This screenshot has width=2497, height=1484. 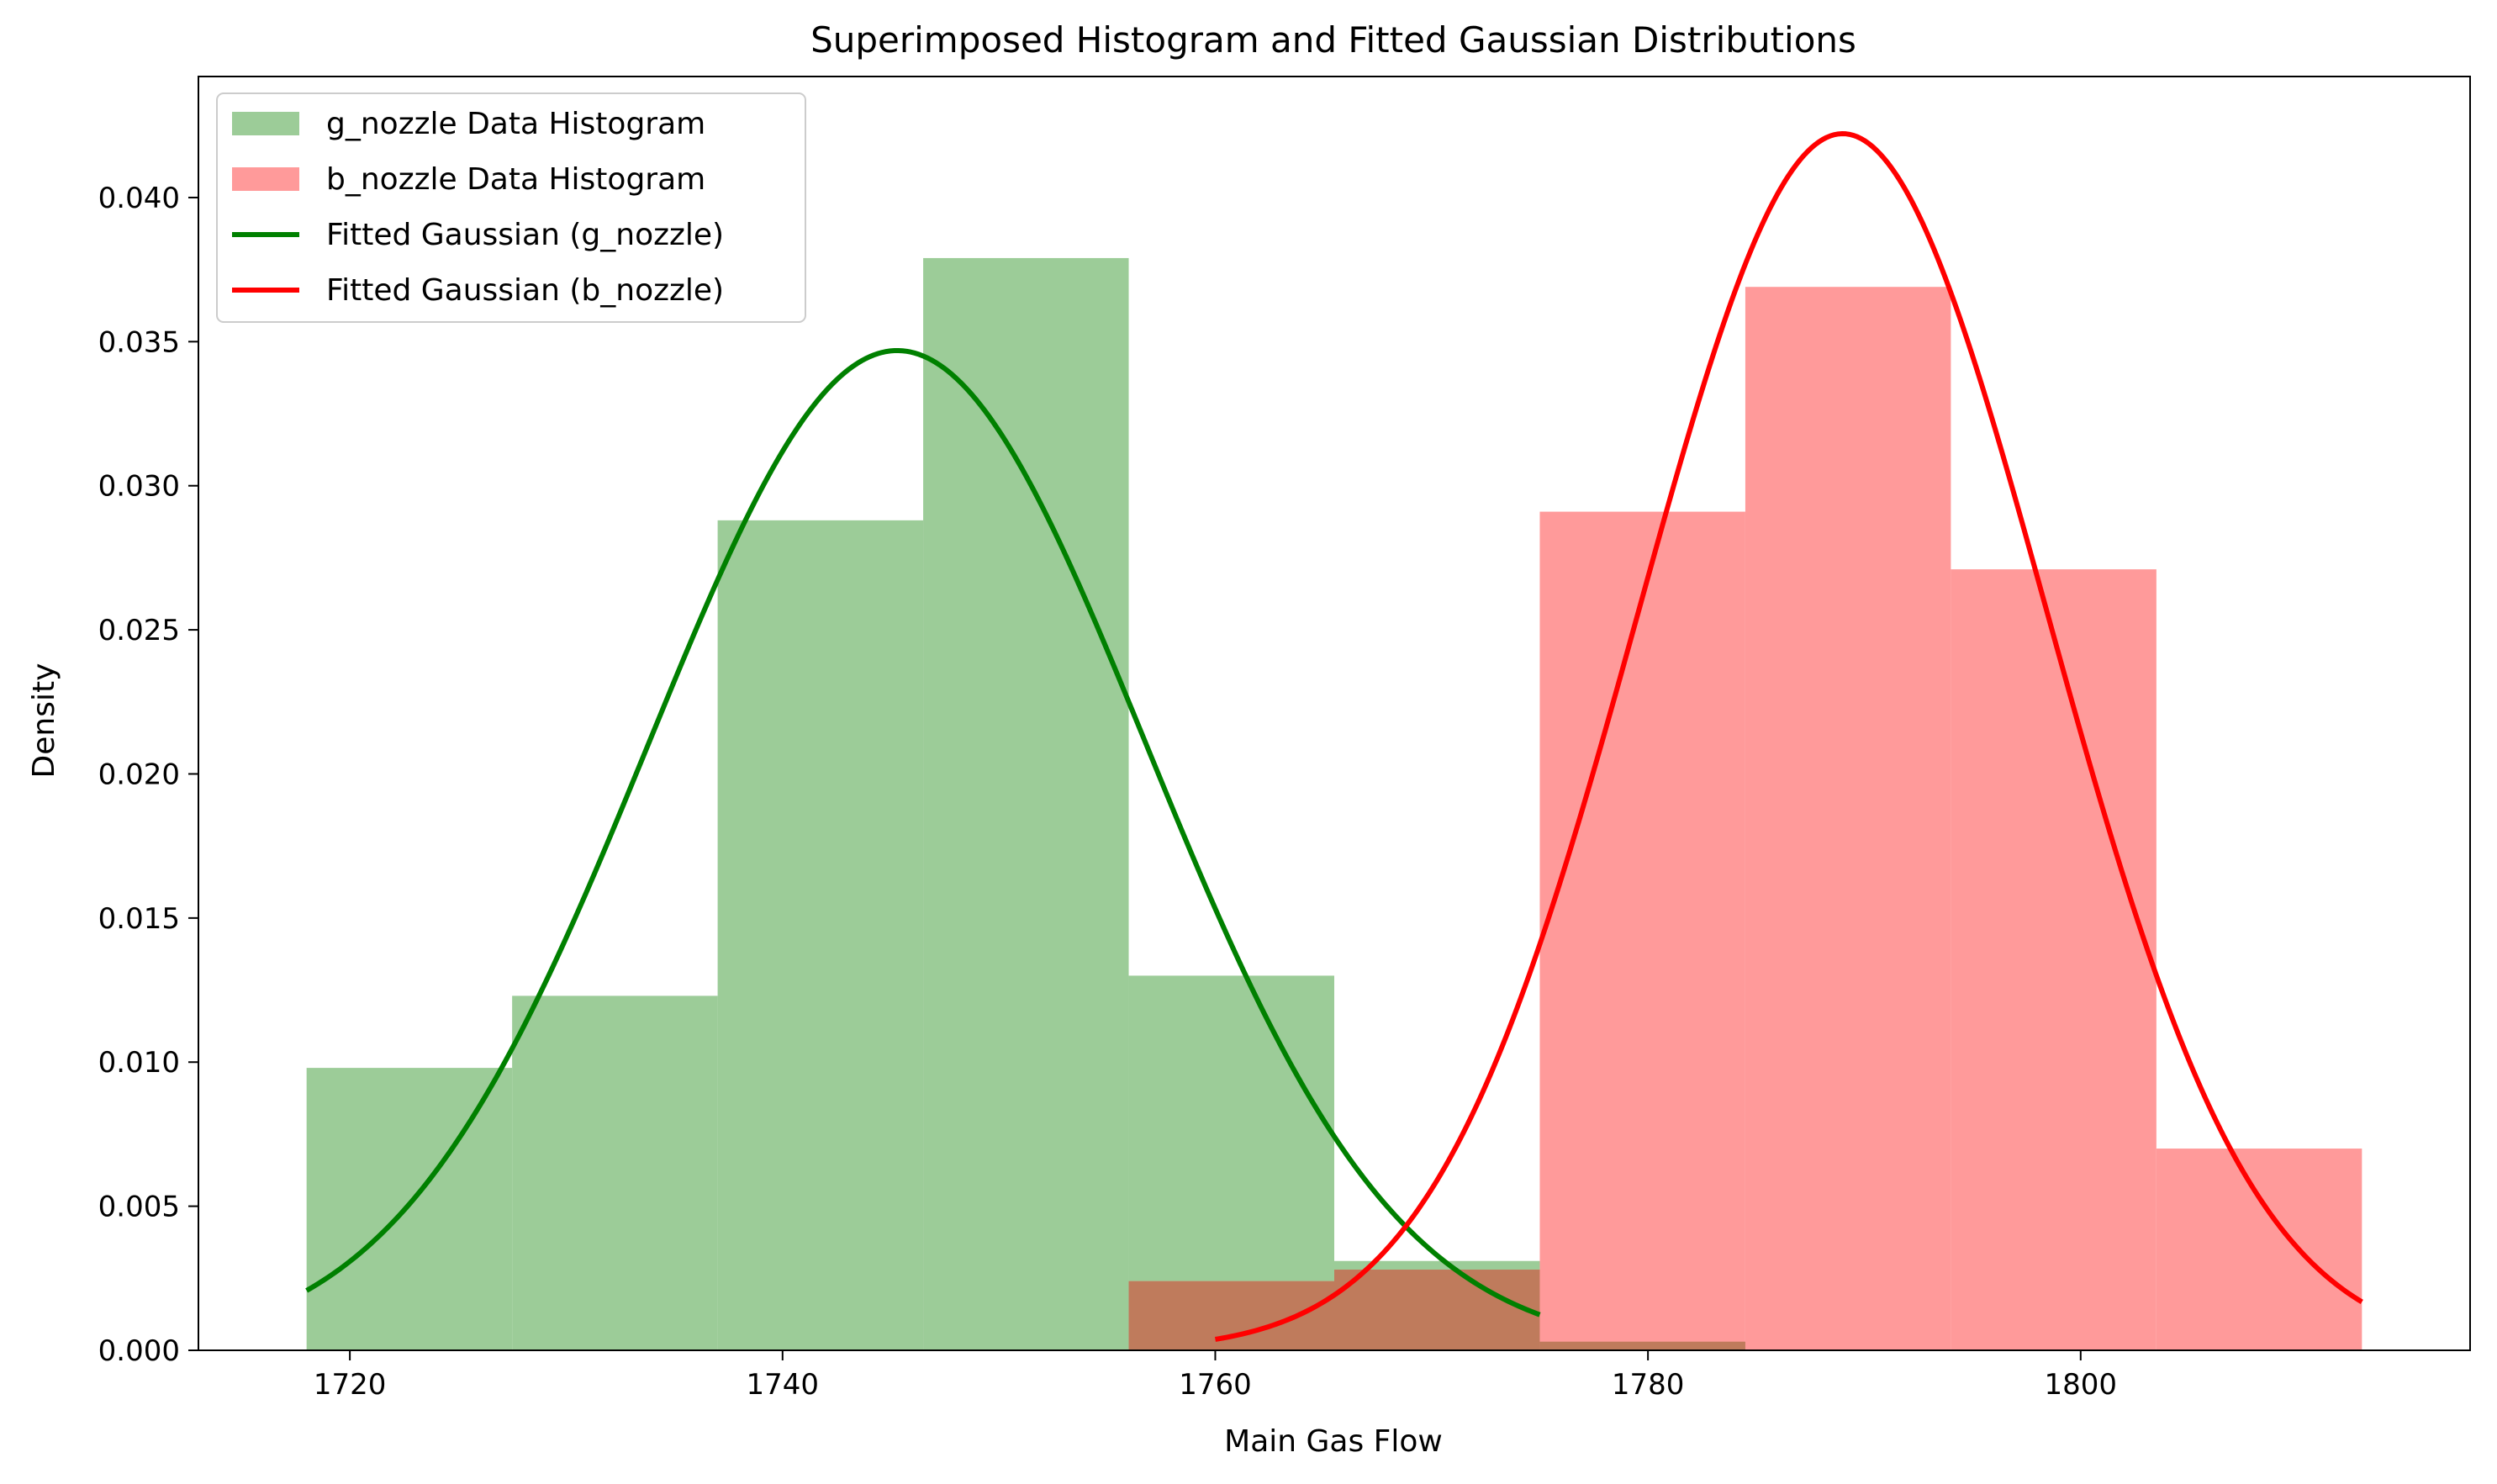 I want to click on y-axis-title: Density, so click(x=44, y=721).